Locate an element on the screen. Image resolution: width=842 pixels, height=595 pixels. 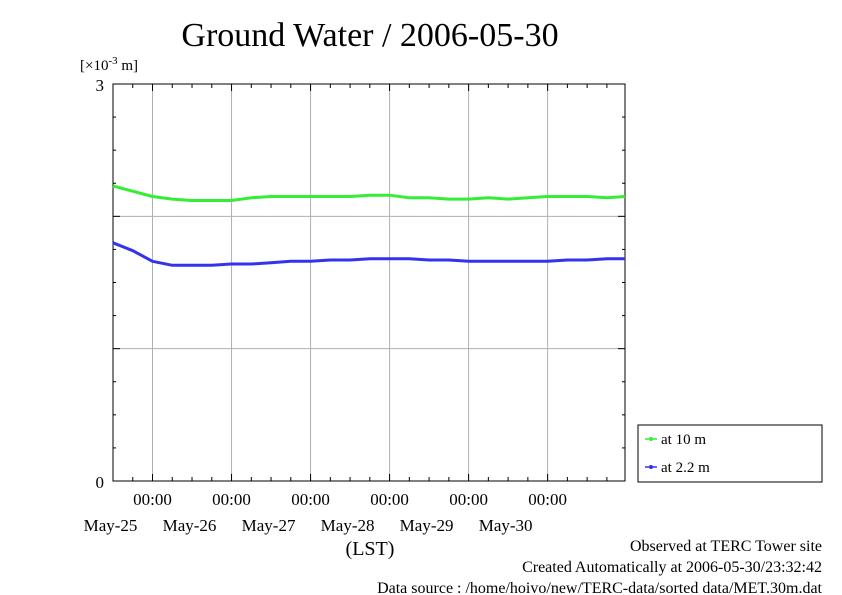
series-line-at-2-2m is located at coordinates (368, 254).